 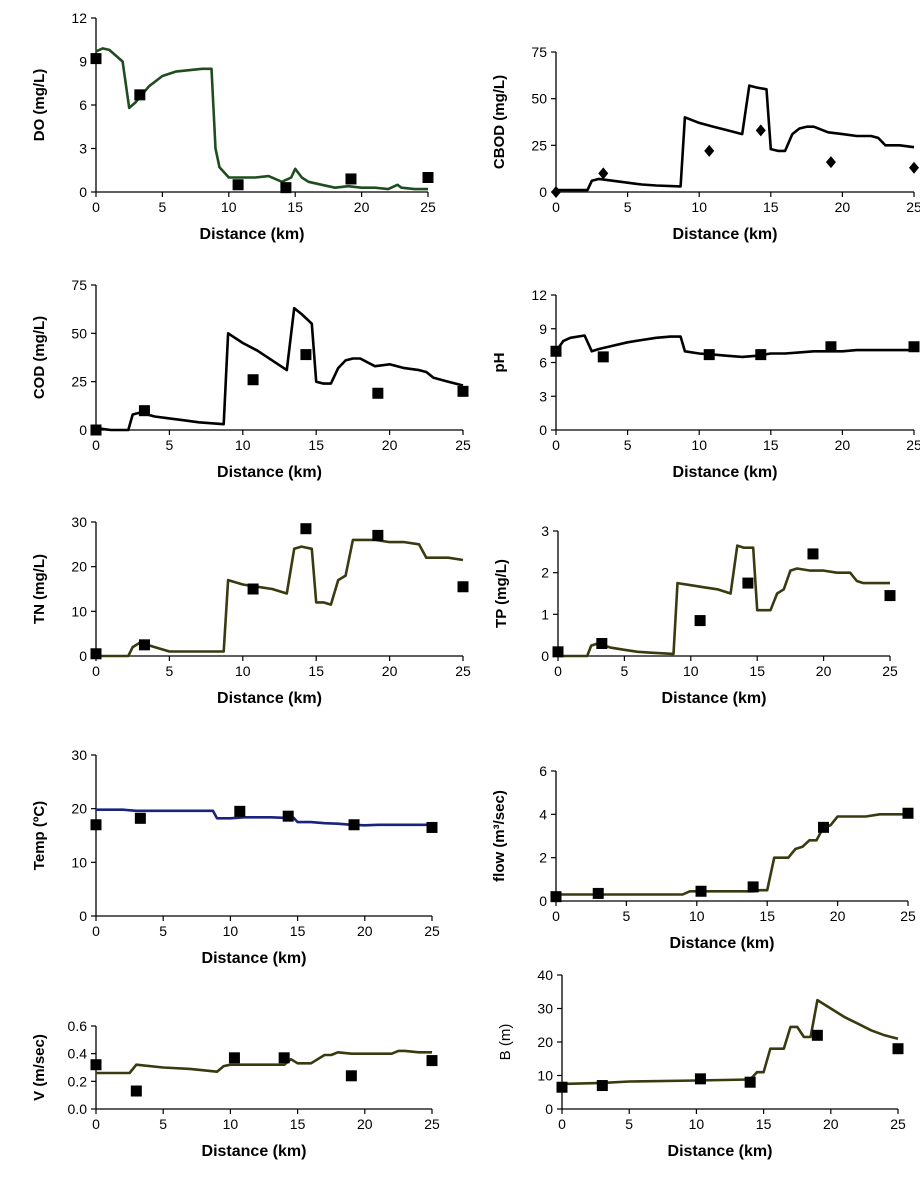 What do you see at coordinates (79, 18) in the screenshot?
I see `y-tick-label: 12` at bounding box center [79, 18].